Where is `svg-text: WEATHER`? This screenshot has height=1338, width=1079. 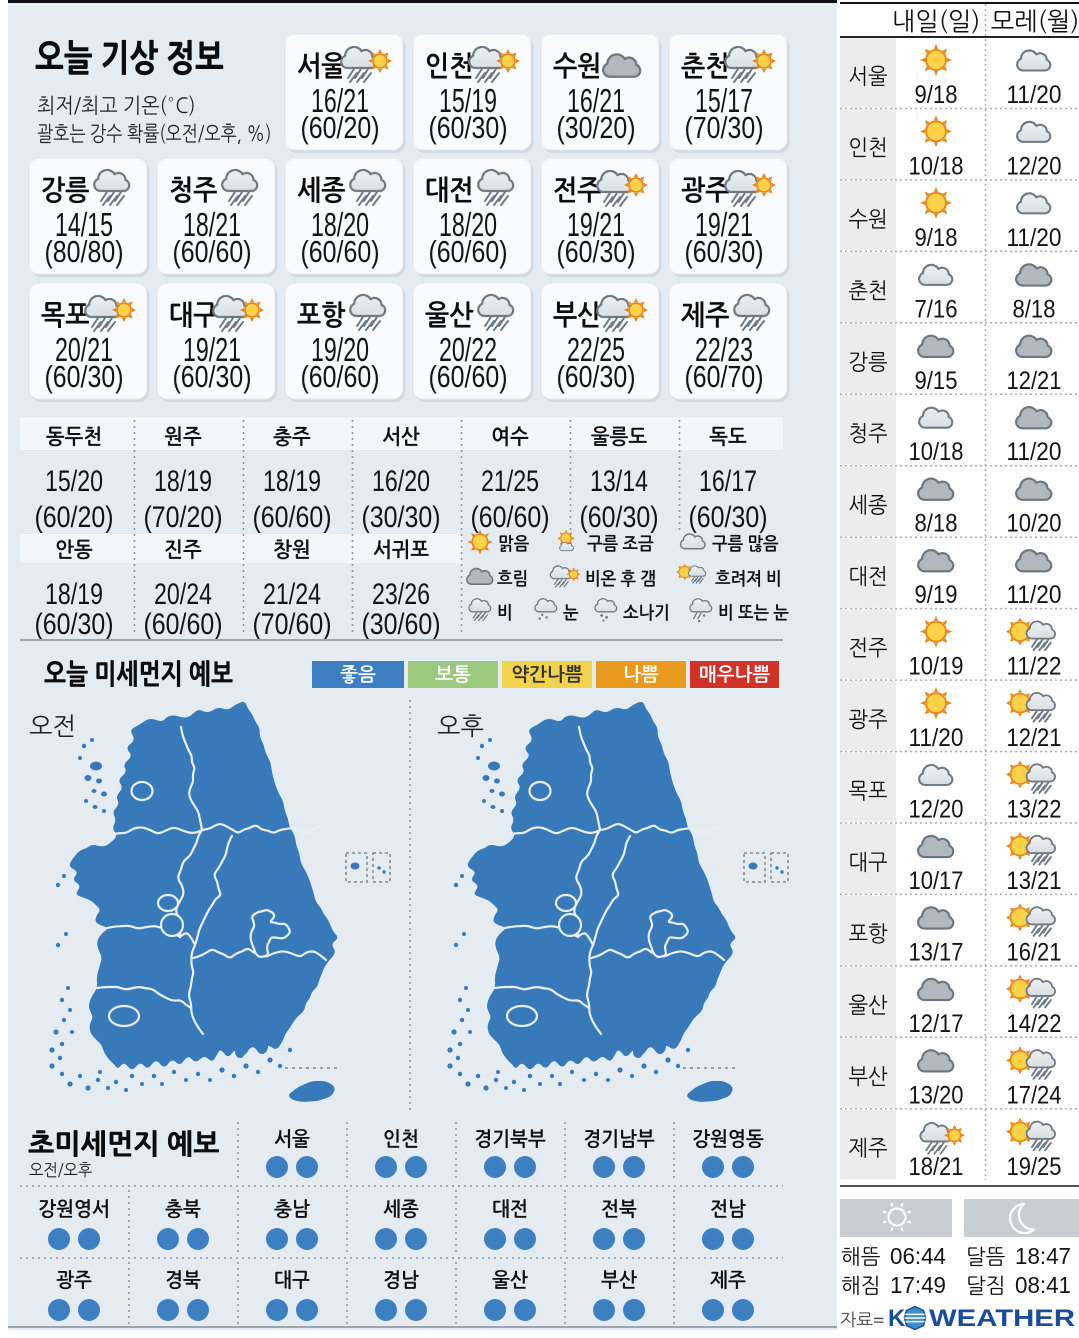 svg-text: WEATHER is located at coordinates (1002, 1318).